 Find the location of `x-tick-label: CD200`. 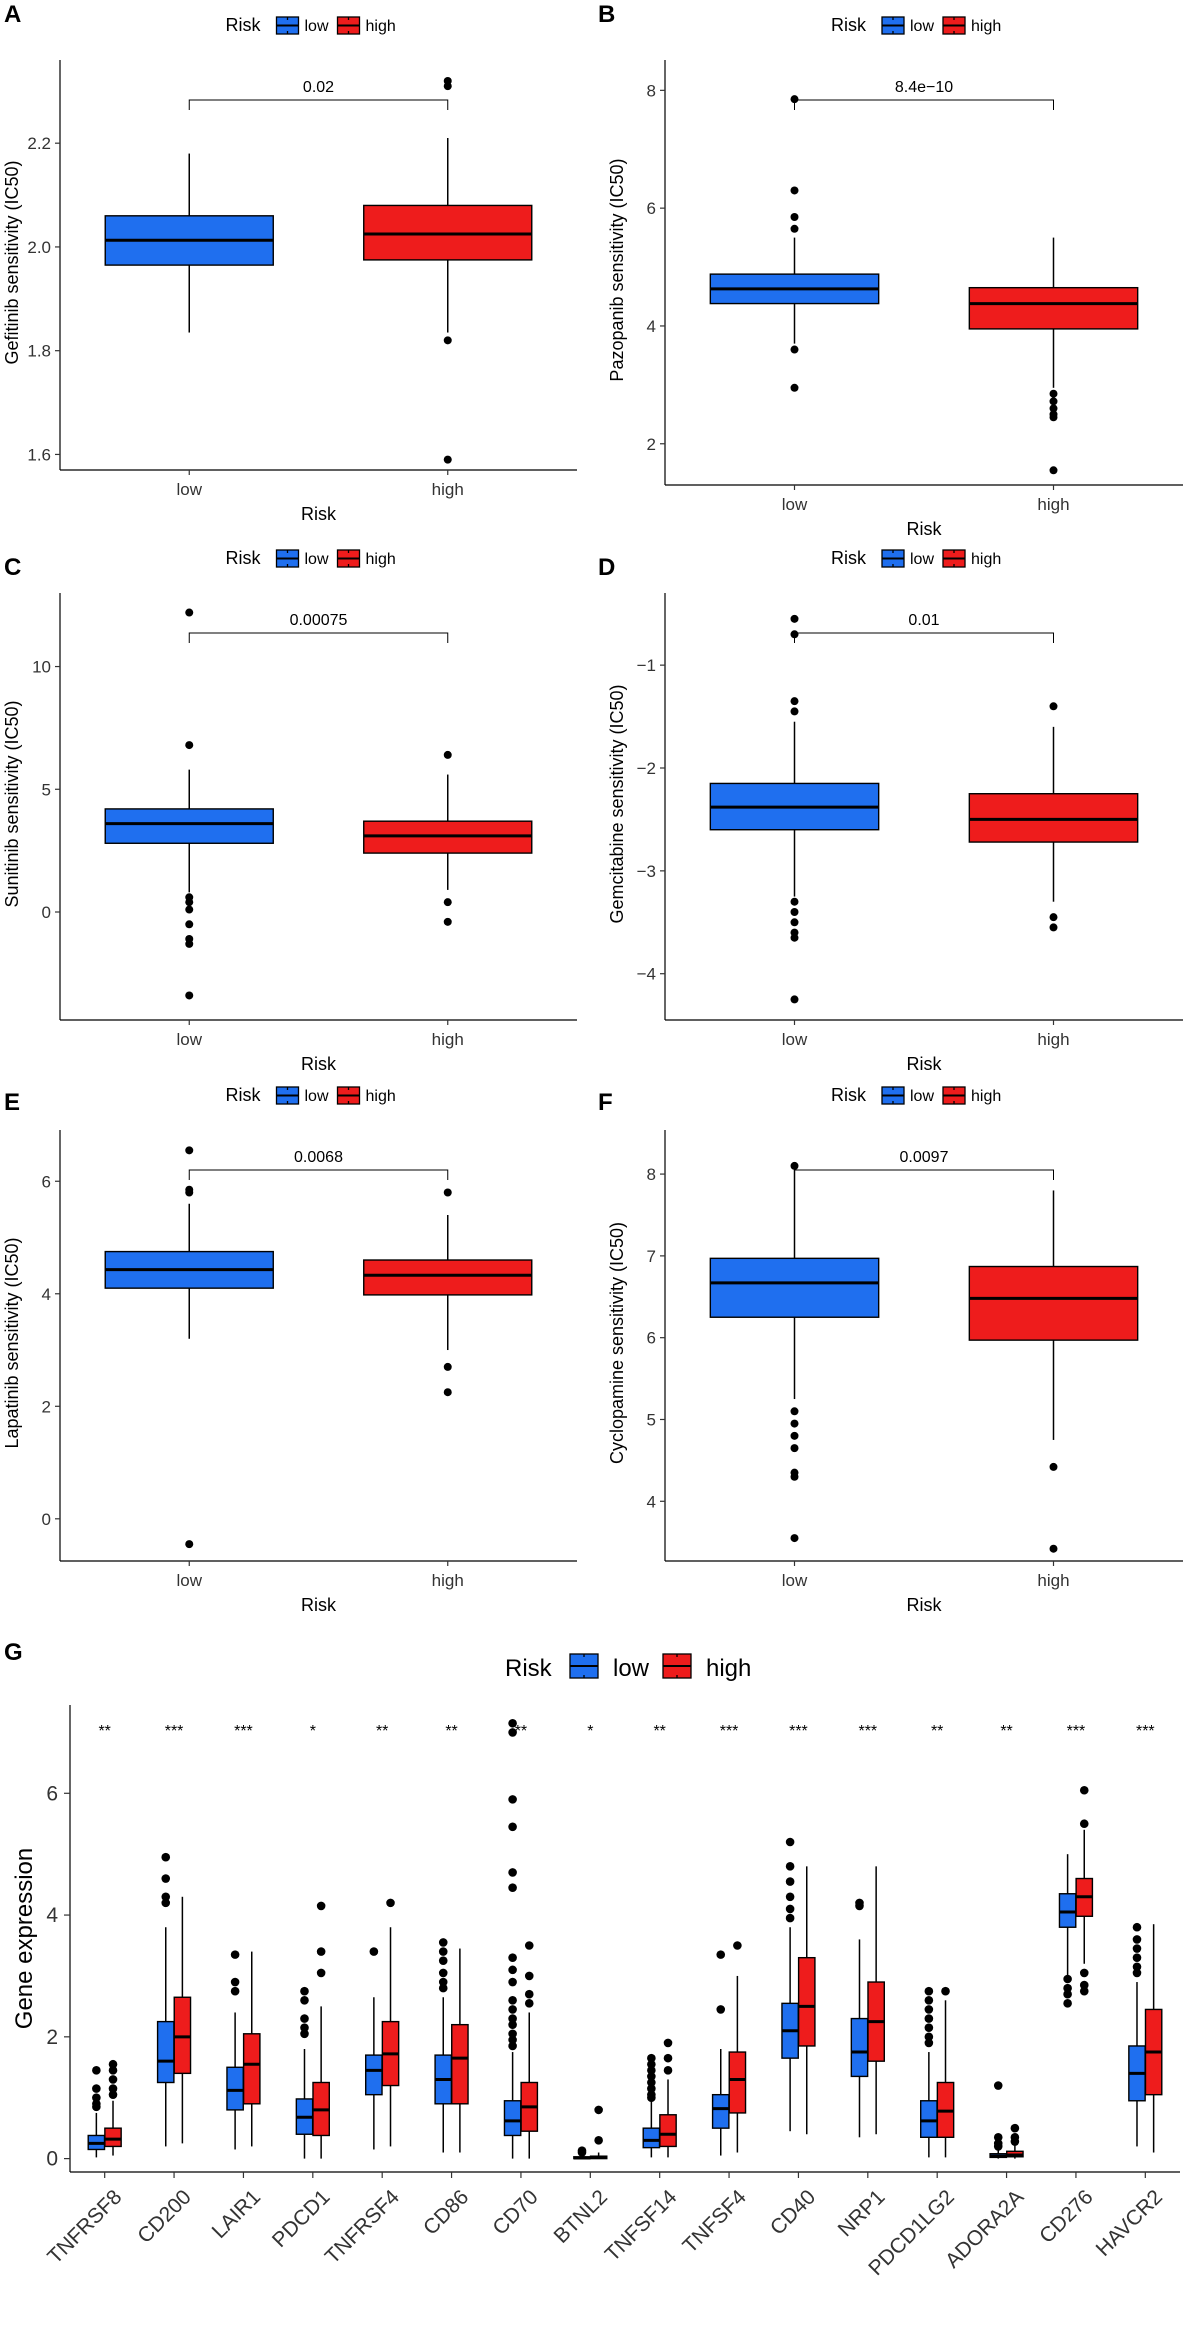

x-tick-label: CD200 is located at coordinates (164, 2216).